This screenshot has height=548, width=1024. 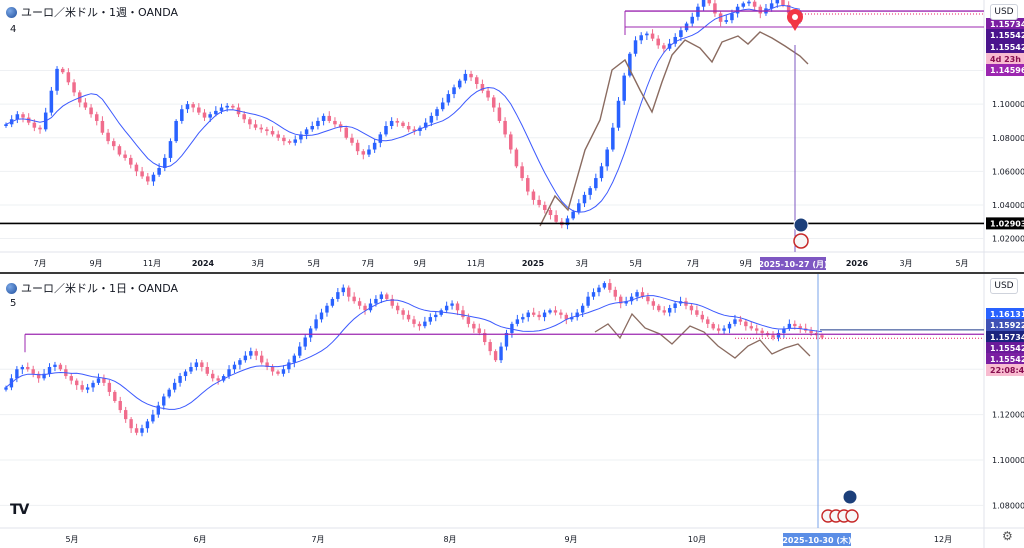 I want to click on crosshair-date-bg, so click(x=793, y=263).